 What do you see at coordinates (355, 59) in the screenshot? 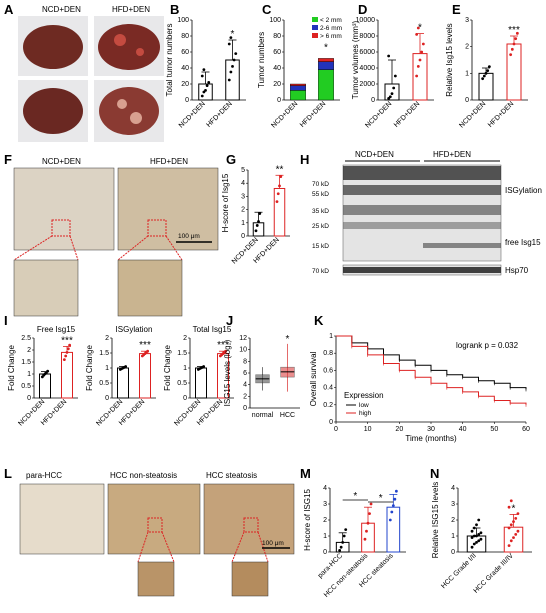
I see `y-axis-label: Tumor volumes (mm³)` at bounding box center [355, 59].